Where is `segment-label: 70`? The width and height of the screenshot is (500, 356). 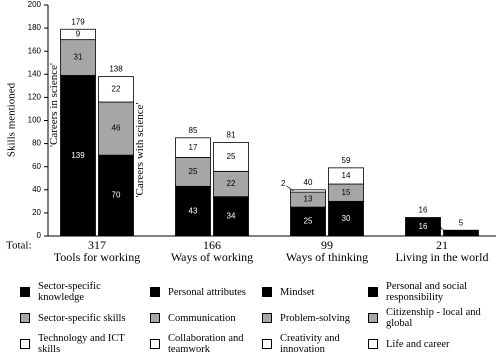 segment-label: 70 is located at coordinates (116, 195).